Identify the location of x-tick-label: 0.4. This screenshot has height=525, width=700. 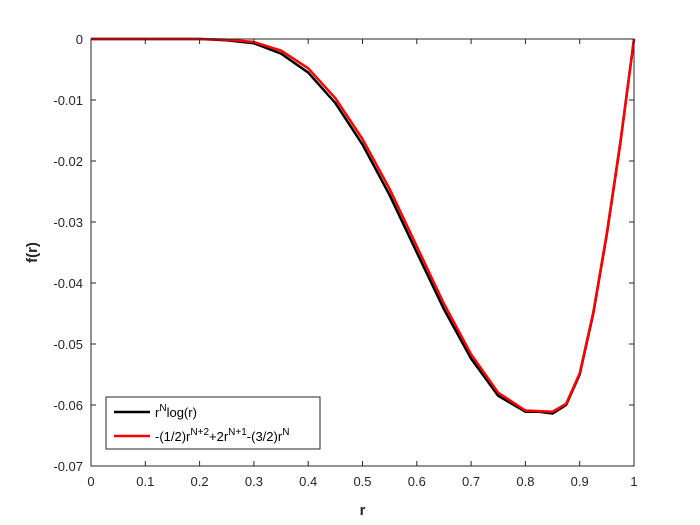
(308, 481).